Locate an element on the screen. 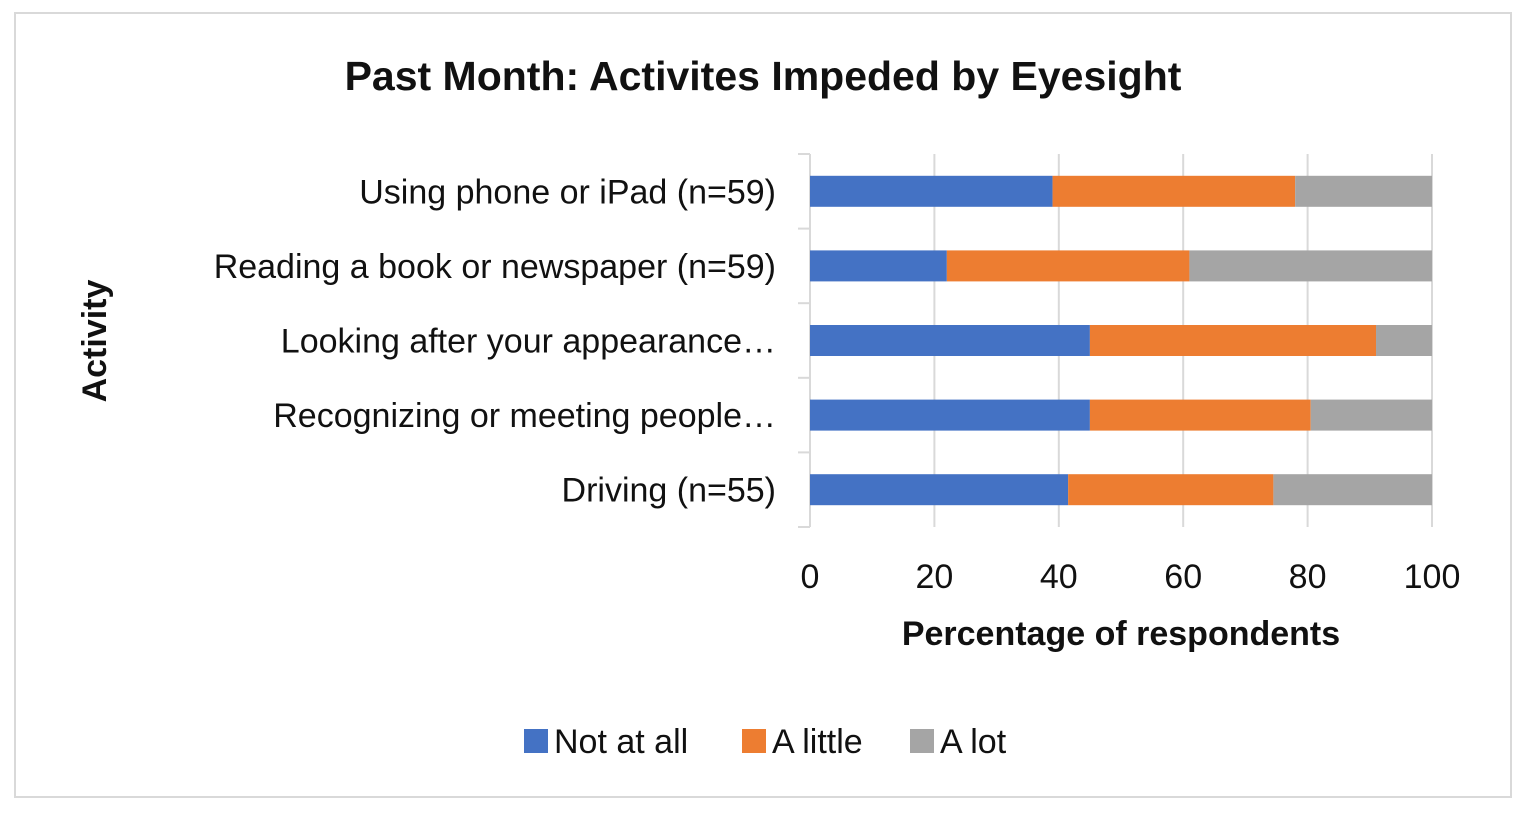 This screenshot has width=1530, height=816. category-label: Using phone or iPad (n=59) is located at coordinates (567, 192).